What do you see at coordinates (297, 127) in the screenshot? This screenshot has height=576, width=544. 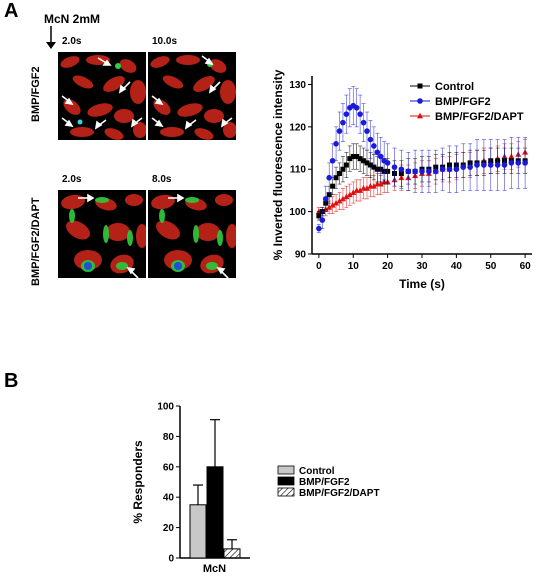 I see `y-tick-label: 120` at bounding box center [297, 127].